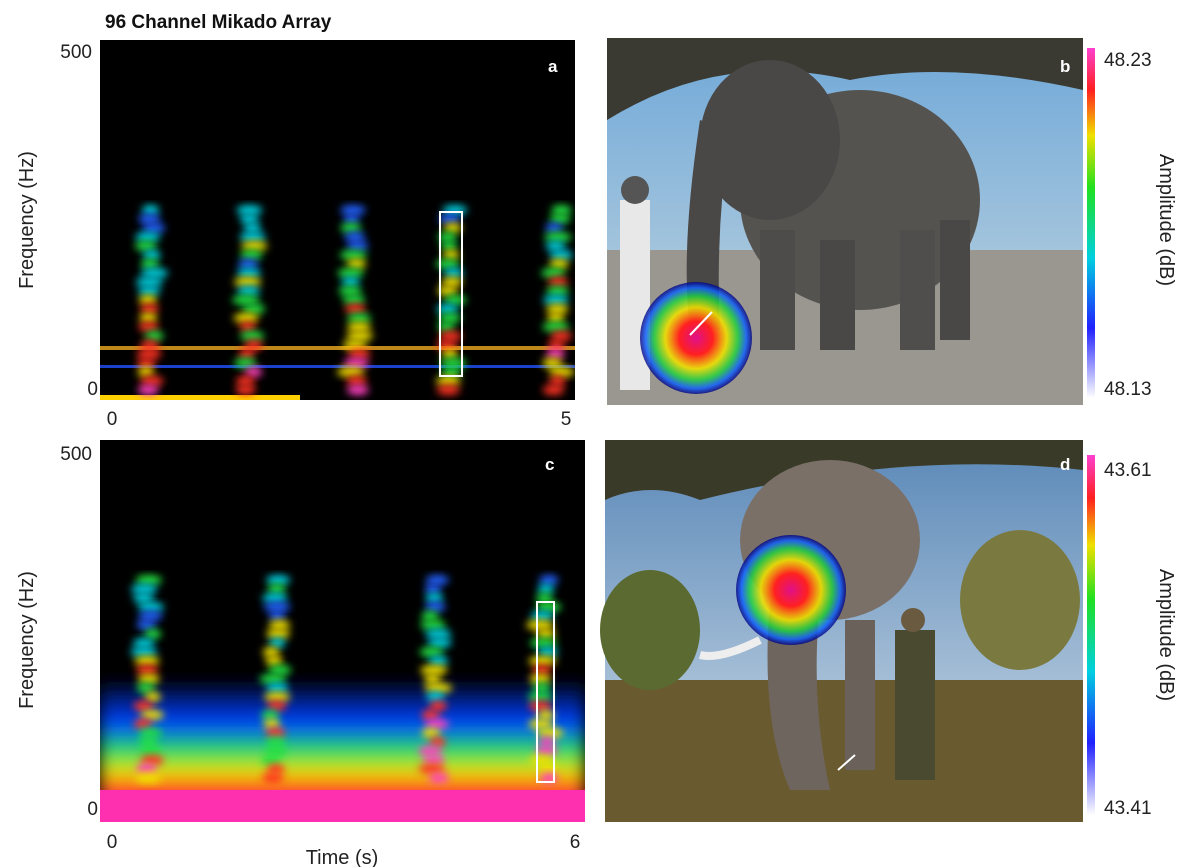 Image resolution: width=1184 pixels, height=867 pixels. What do you see at coordinates (112, 419) in the screenshot?
I see `x-tick-label: 0` at bounding box center [112, 419].